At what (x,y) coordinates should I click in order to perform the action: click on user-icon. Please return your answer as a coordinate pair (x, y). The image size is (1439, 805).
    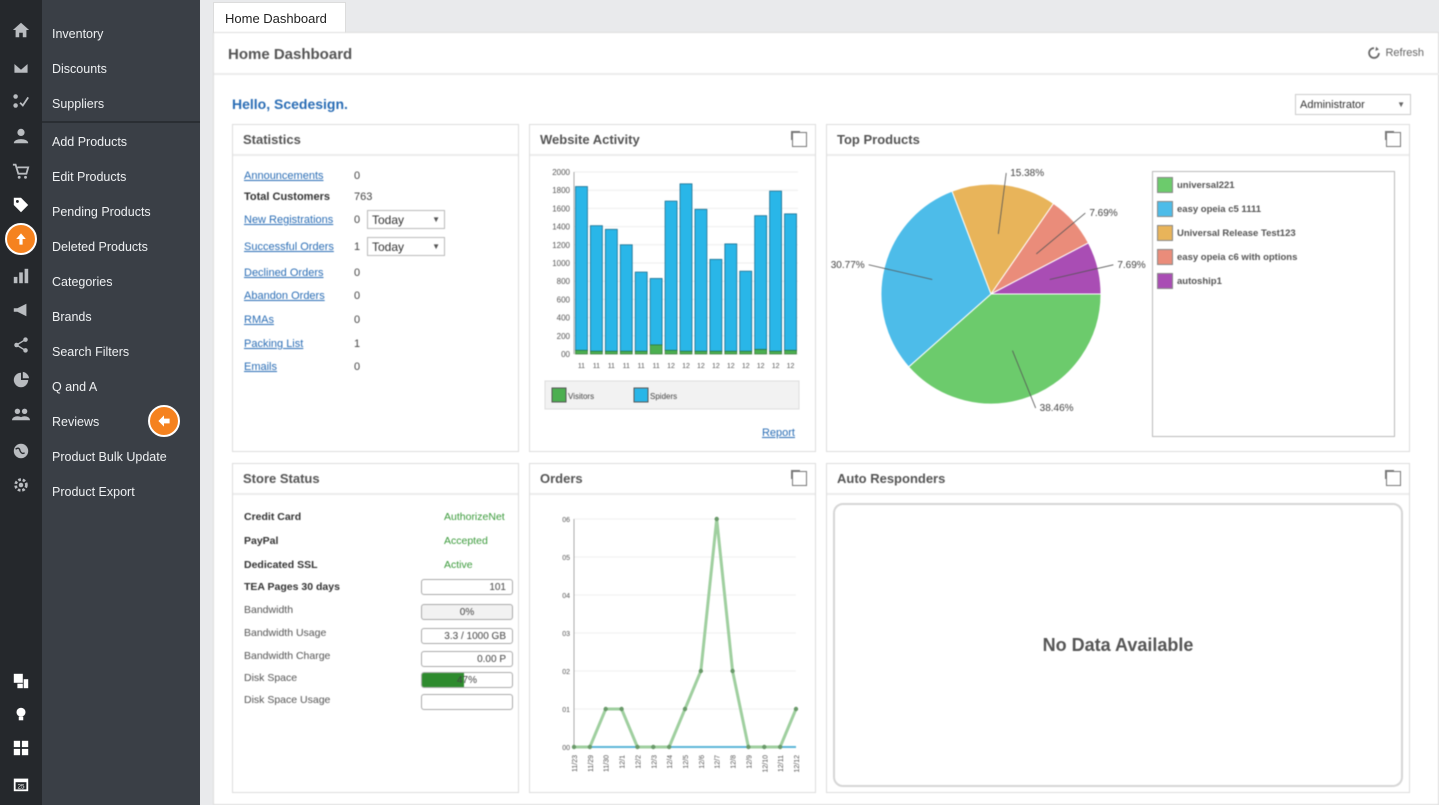
    Looking at the image, I should click on (21, 136).